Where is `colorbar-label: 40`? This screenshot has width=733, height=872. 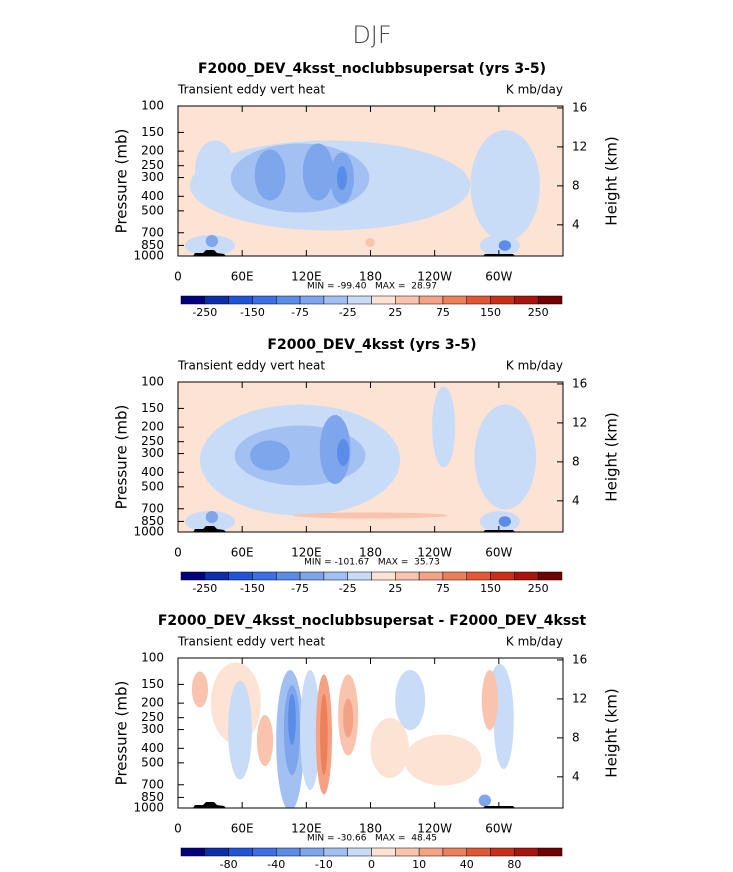
colorbar-label: 40 is located at coordinates (467, 864).